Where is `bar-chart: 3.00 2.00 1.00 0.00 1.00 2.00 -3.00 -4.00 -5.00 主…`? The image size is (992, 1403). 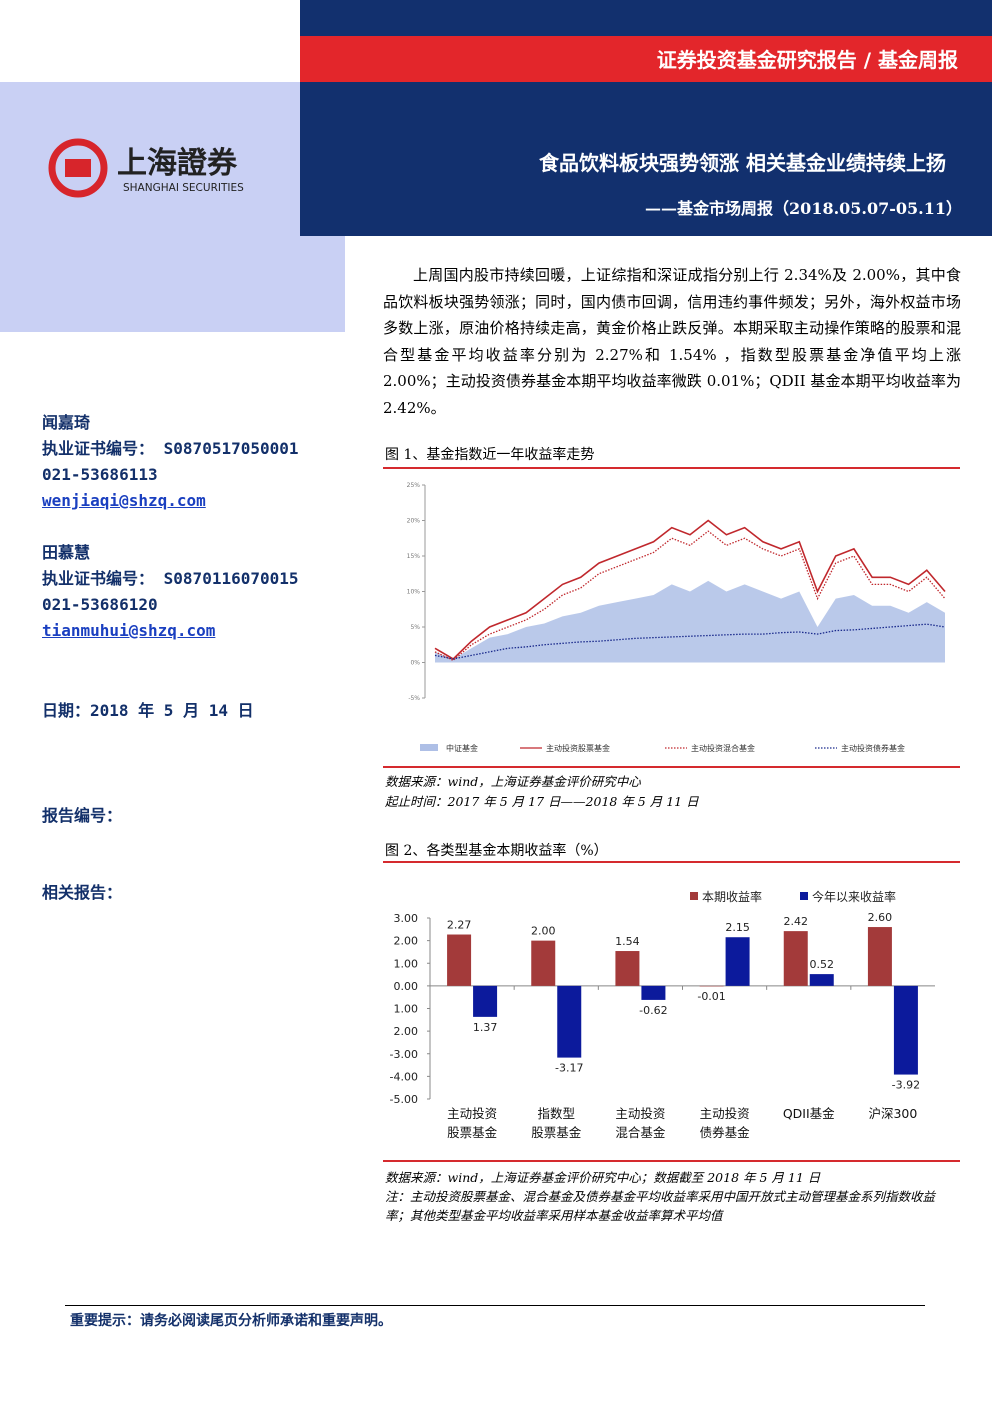
bar-chart: 3.00 2.00 1.00 0.00 1.00 2.00 -3.00 -4.00 -5.00 主… is located at coordinates (662, 1014).